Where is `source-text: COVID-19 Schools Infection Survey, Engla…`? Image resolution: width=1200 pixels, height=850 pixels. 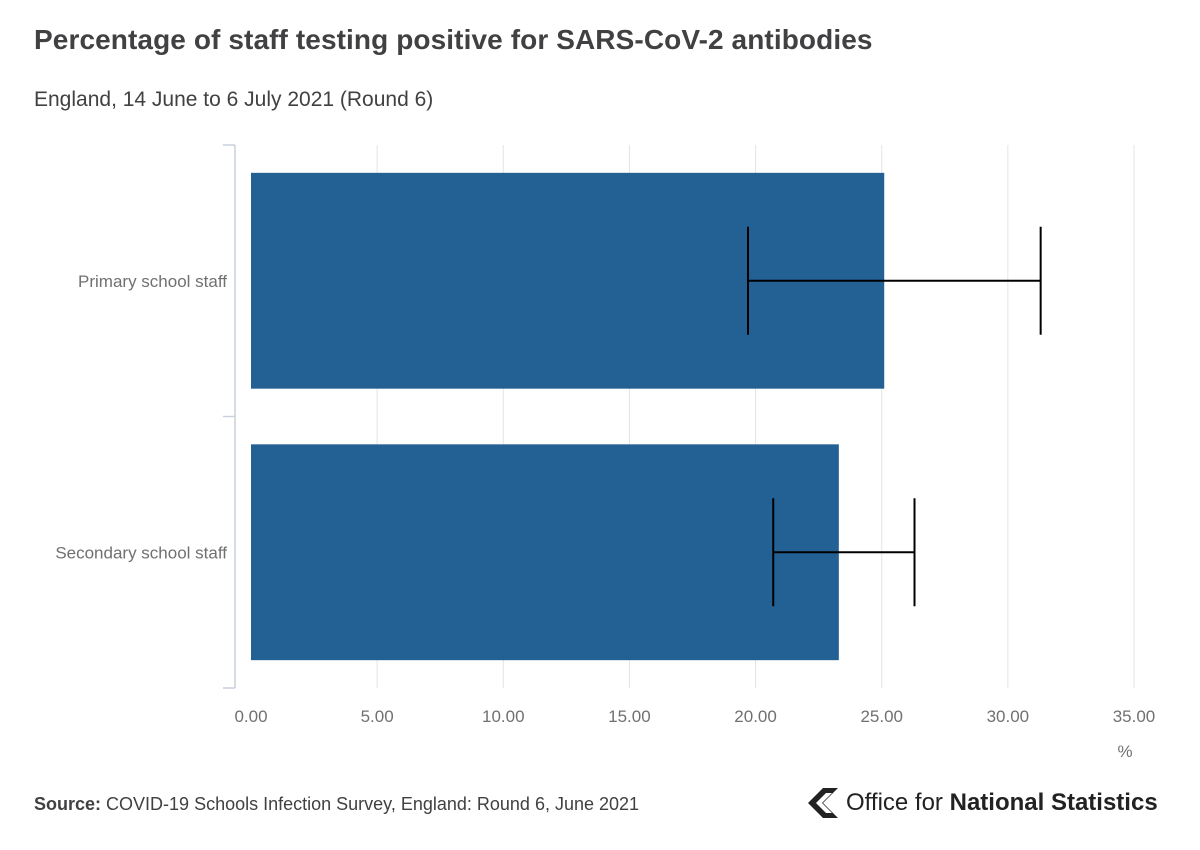
source-text: COVID-19 Schools Infection Survey, Engla… is located at coordinates (373, 804).